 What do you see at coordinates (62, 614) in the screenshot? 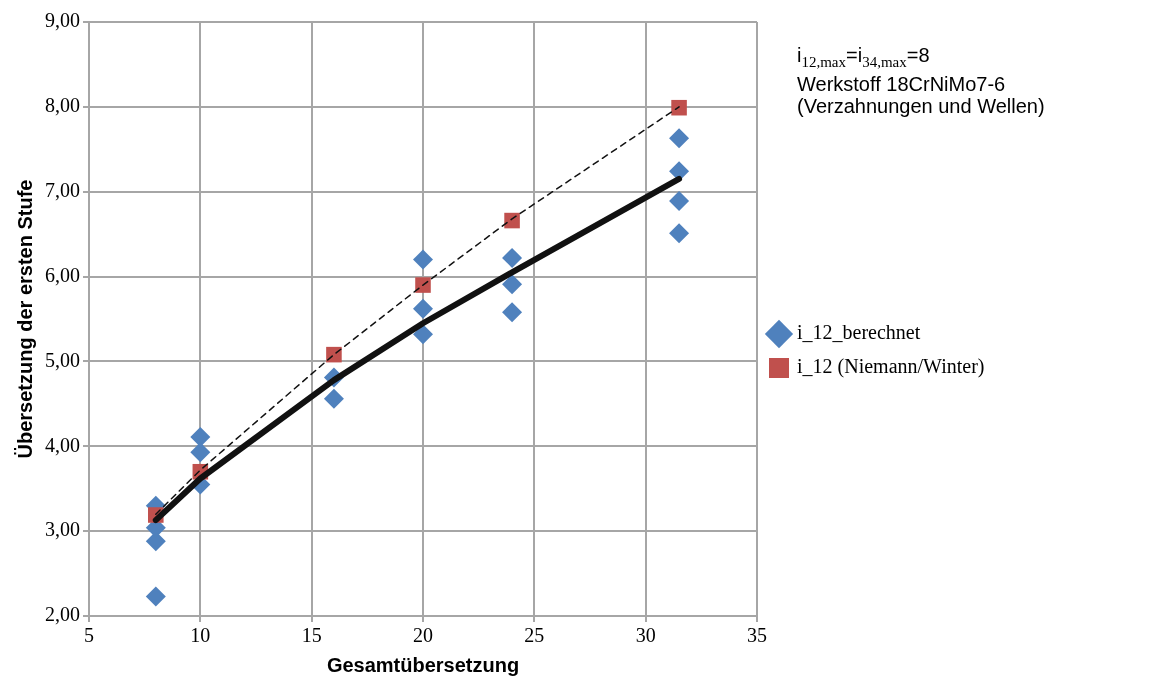
I see `y-tick-label: 2,00` at bounding box center [62, 614].